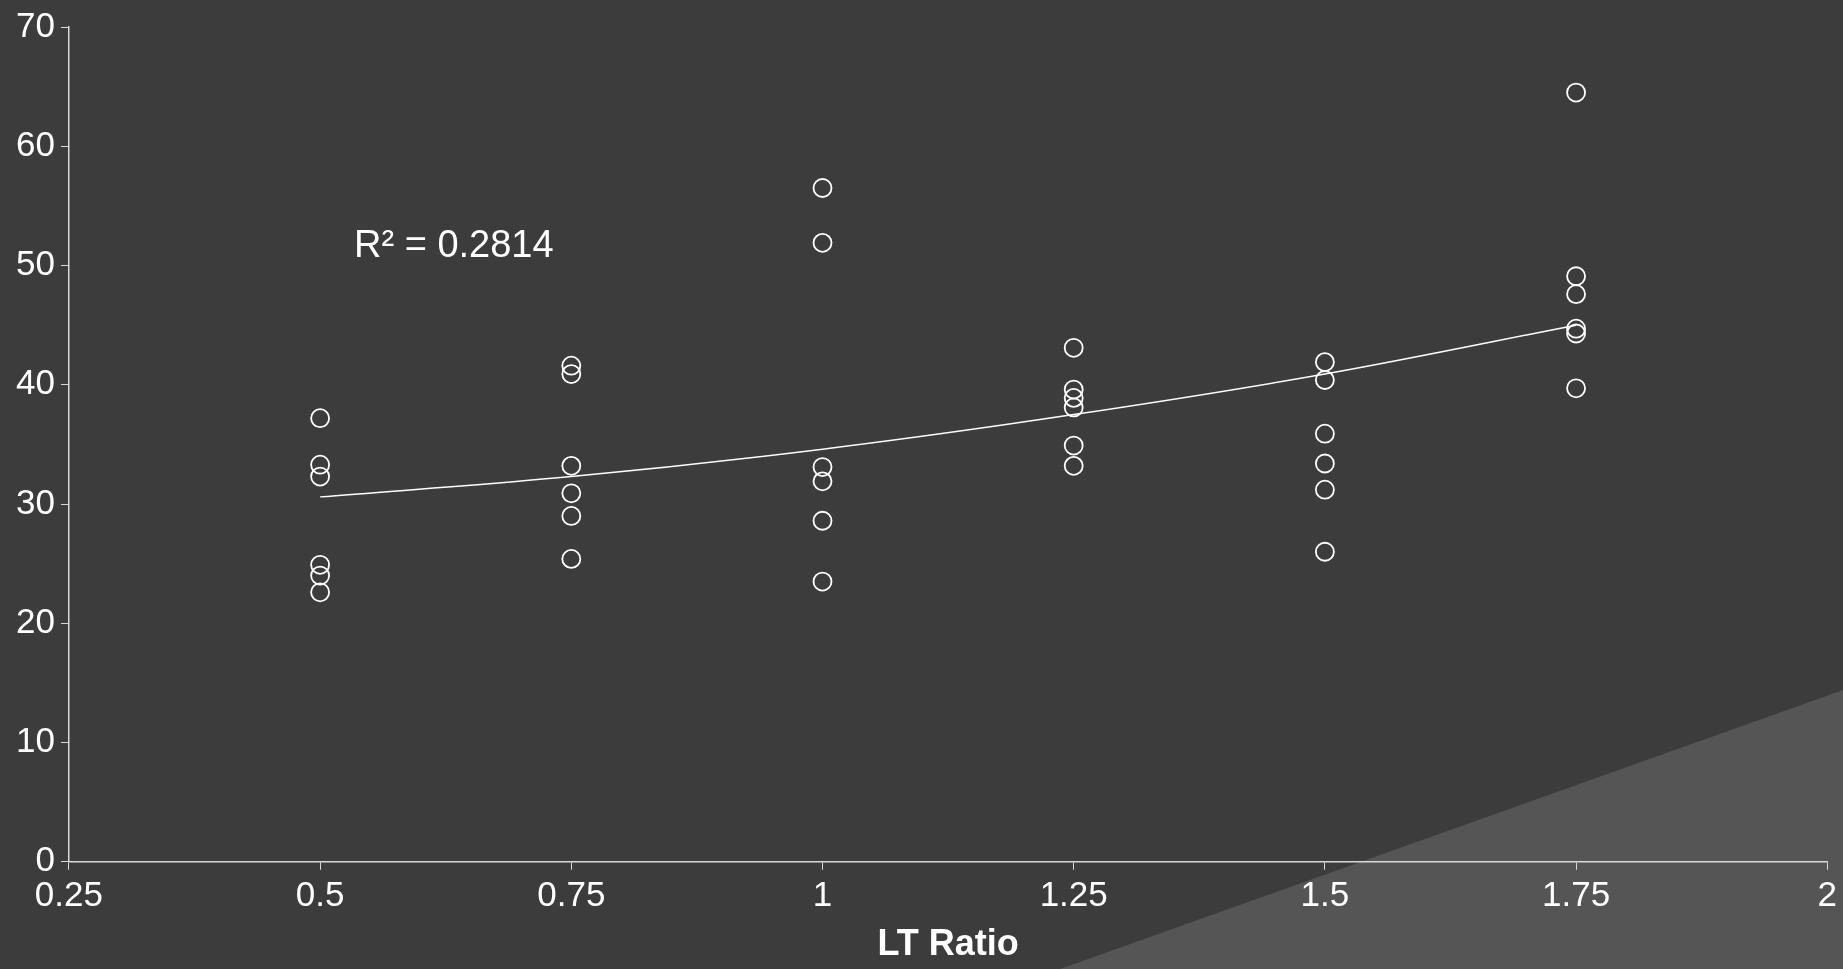  What do you see at coordinates (1073, 894) in the screenshot?
I see `x-tick-label: 1.25` at bounding box center [1073, 894].